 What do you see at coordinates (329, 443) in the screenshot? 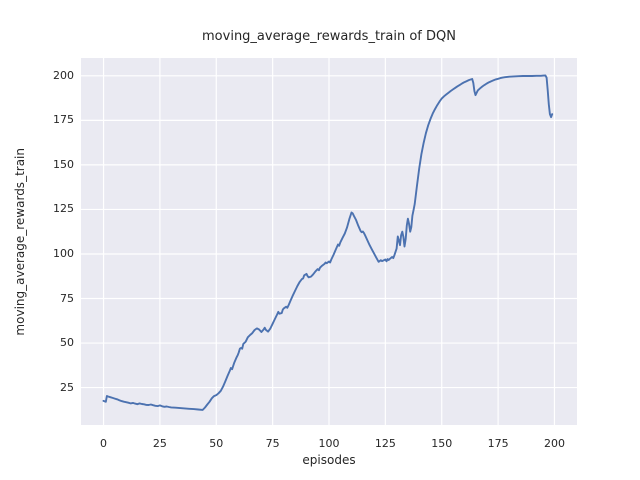
I see `x-tick-label: 100` at bounding box center [329, 443].